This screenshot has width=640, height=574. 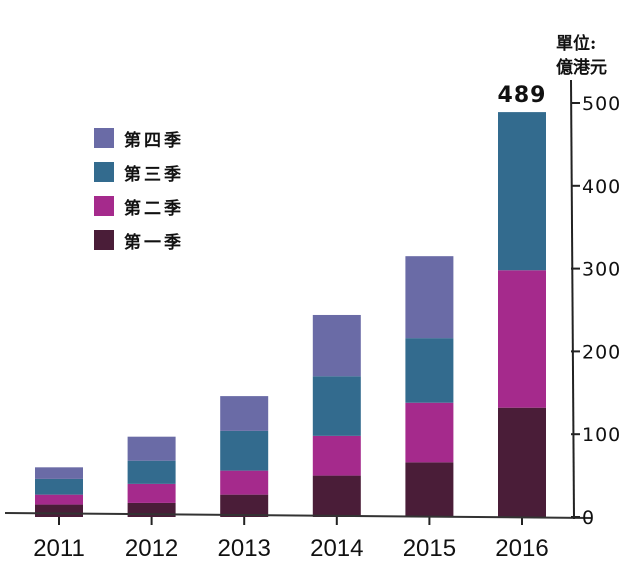 I want to click on legend-label: 第四季, so click(x=154, y=140).